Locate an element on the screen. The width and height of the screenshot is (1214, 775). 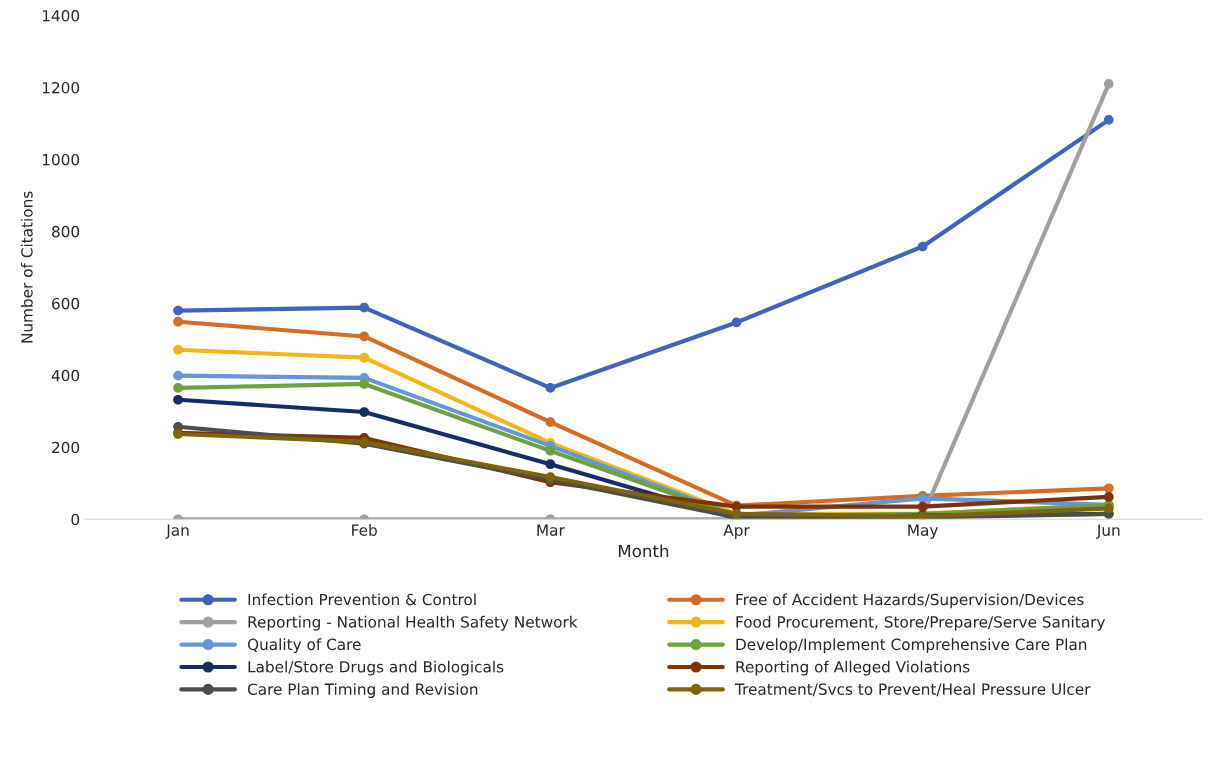
x-tick-label: Mar is located at coordinates (551, 530).